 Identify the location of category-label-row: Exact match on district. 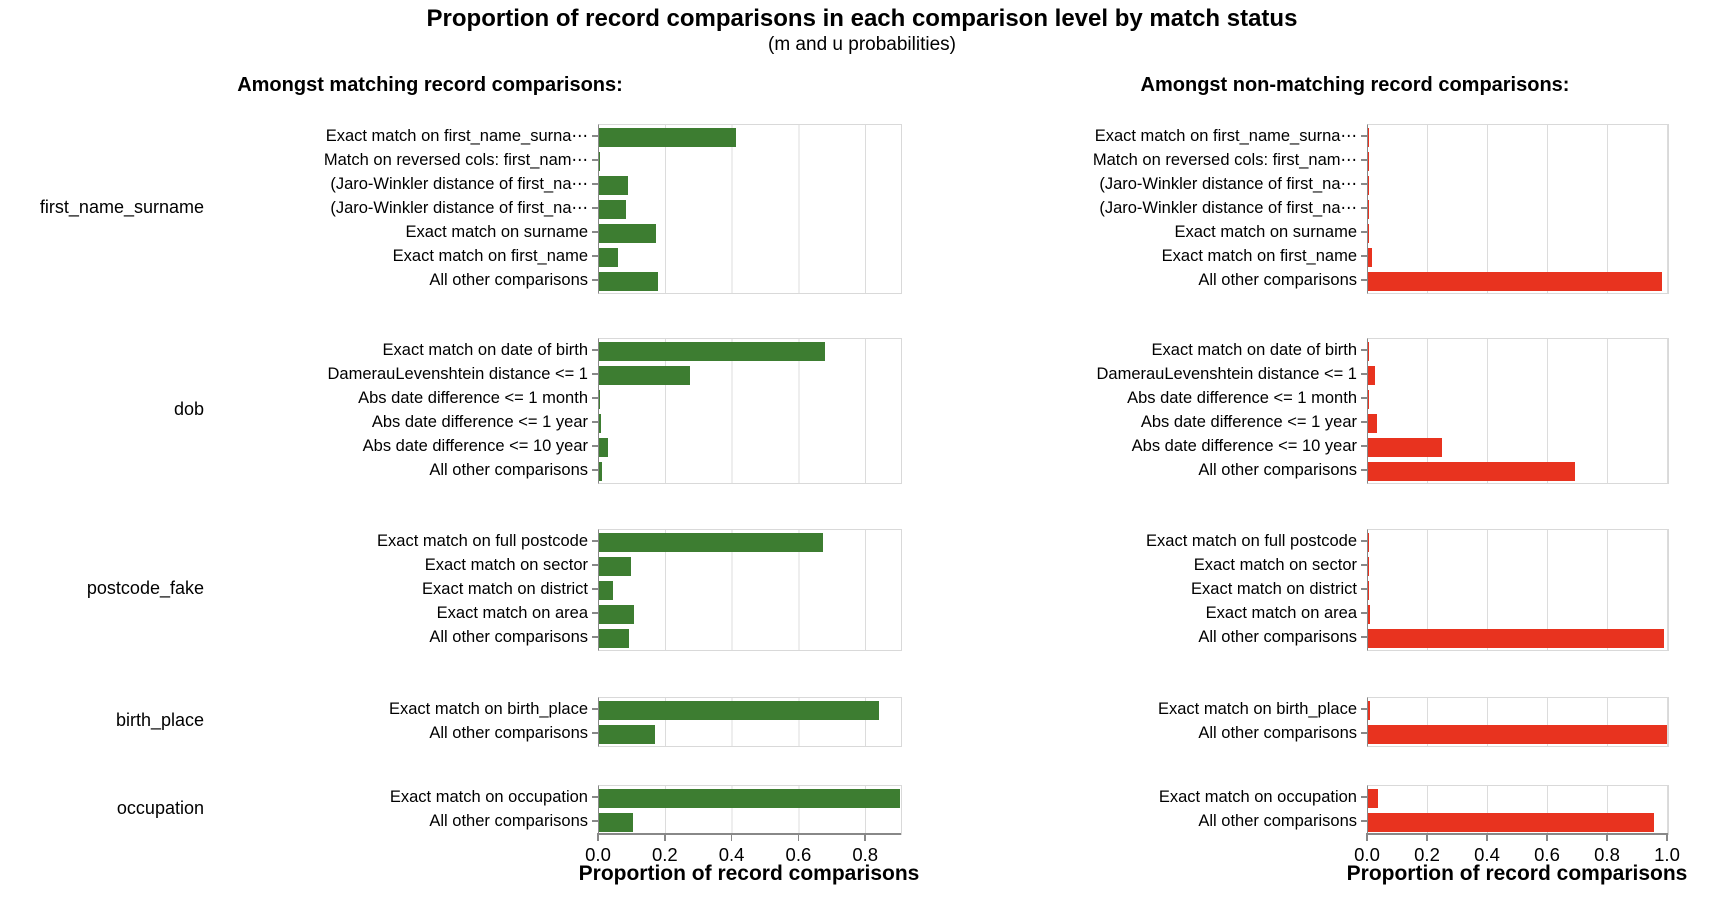
(408, 589).